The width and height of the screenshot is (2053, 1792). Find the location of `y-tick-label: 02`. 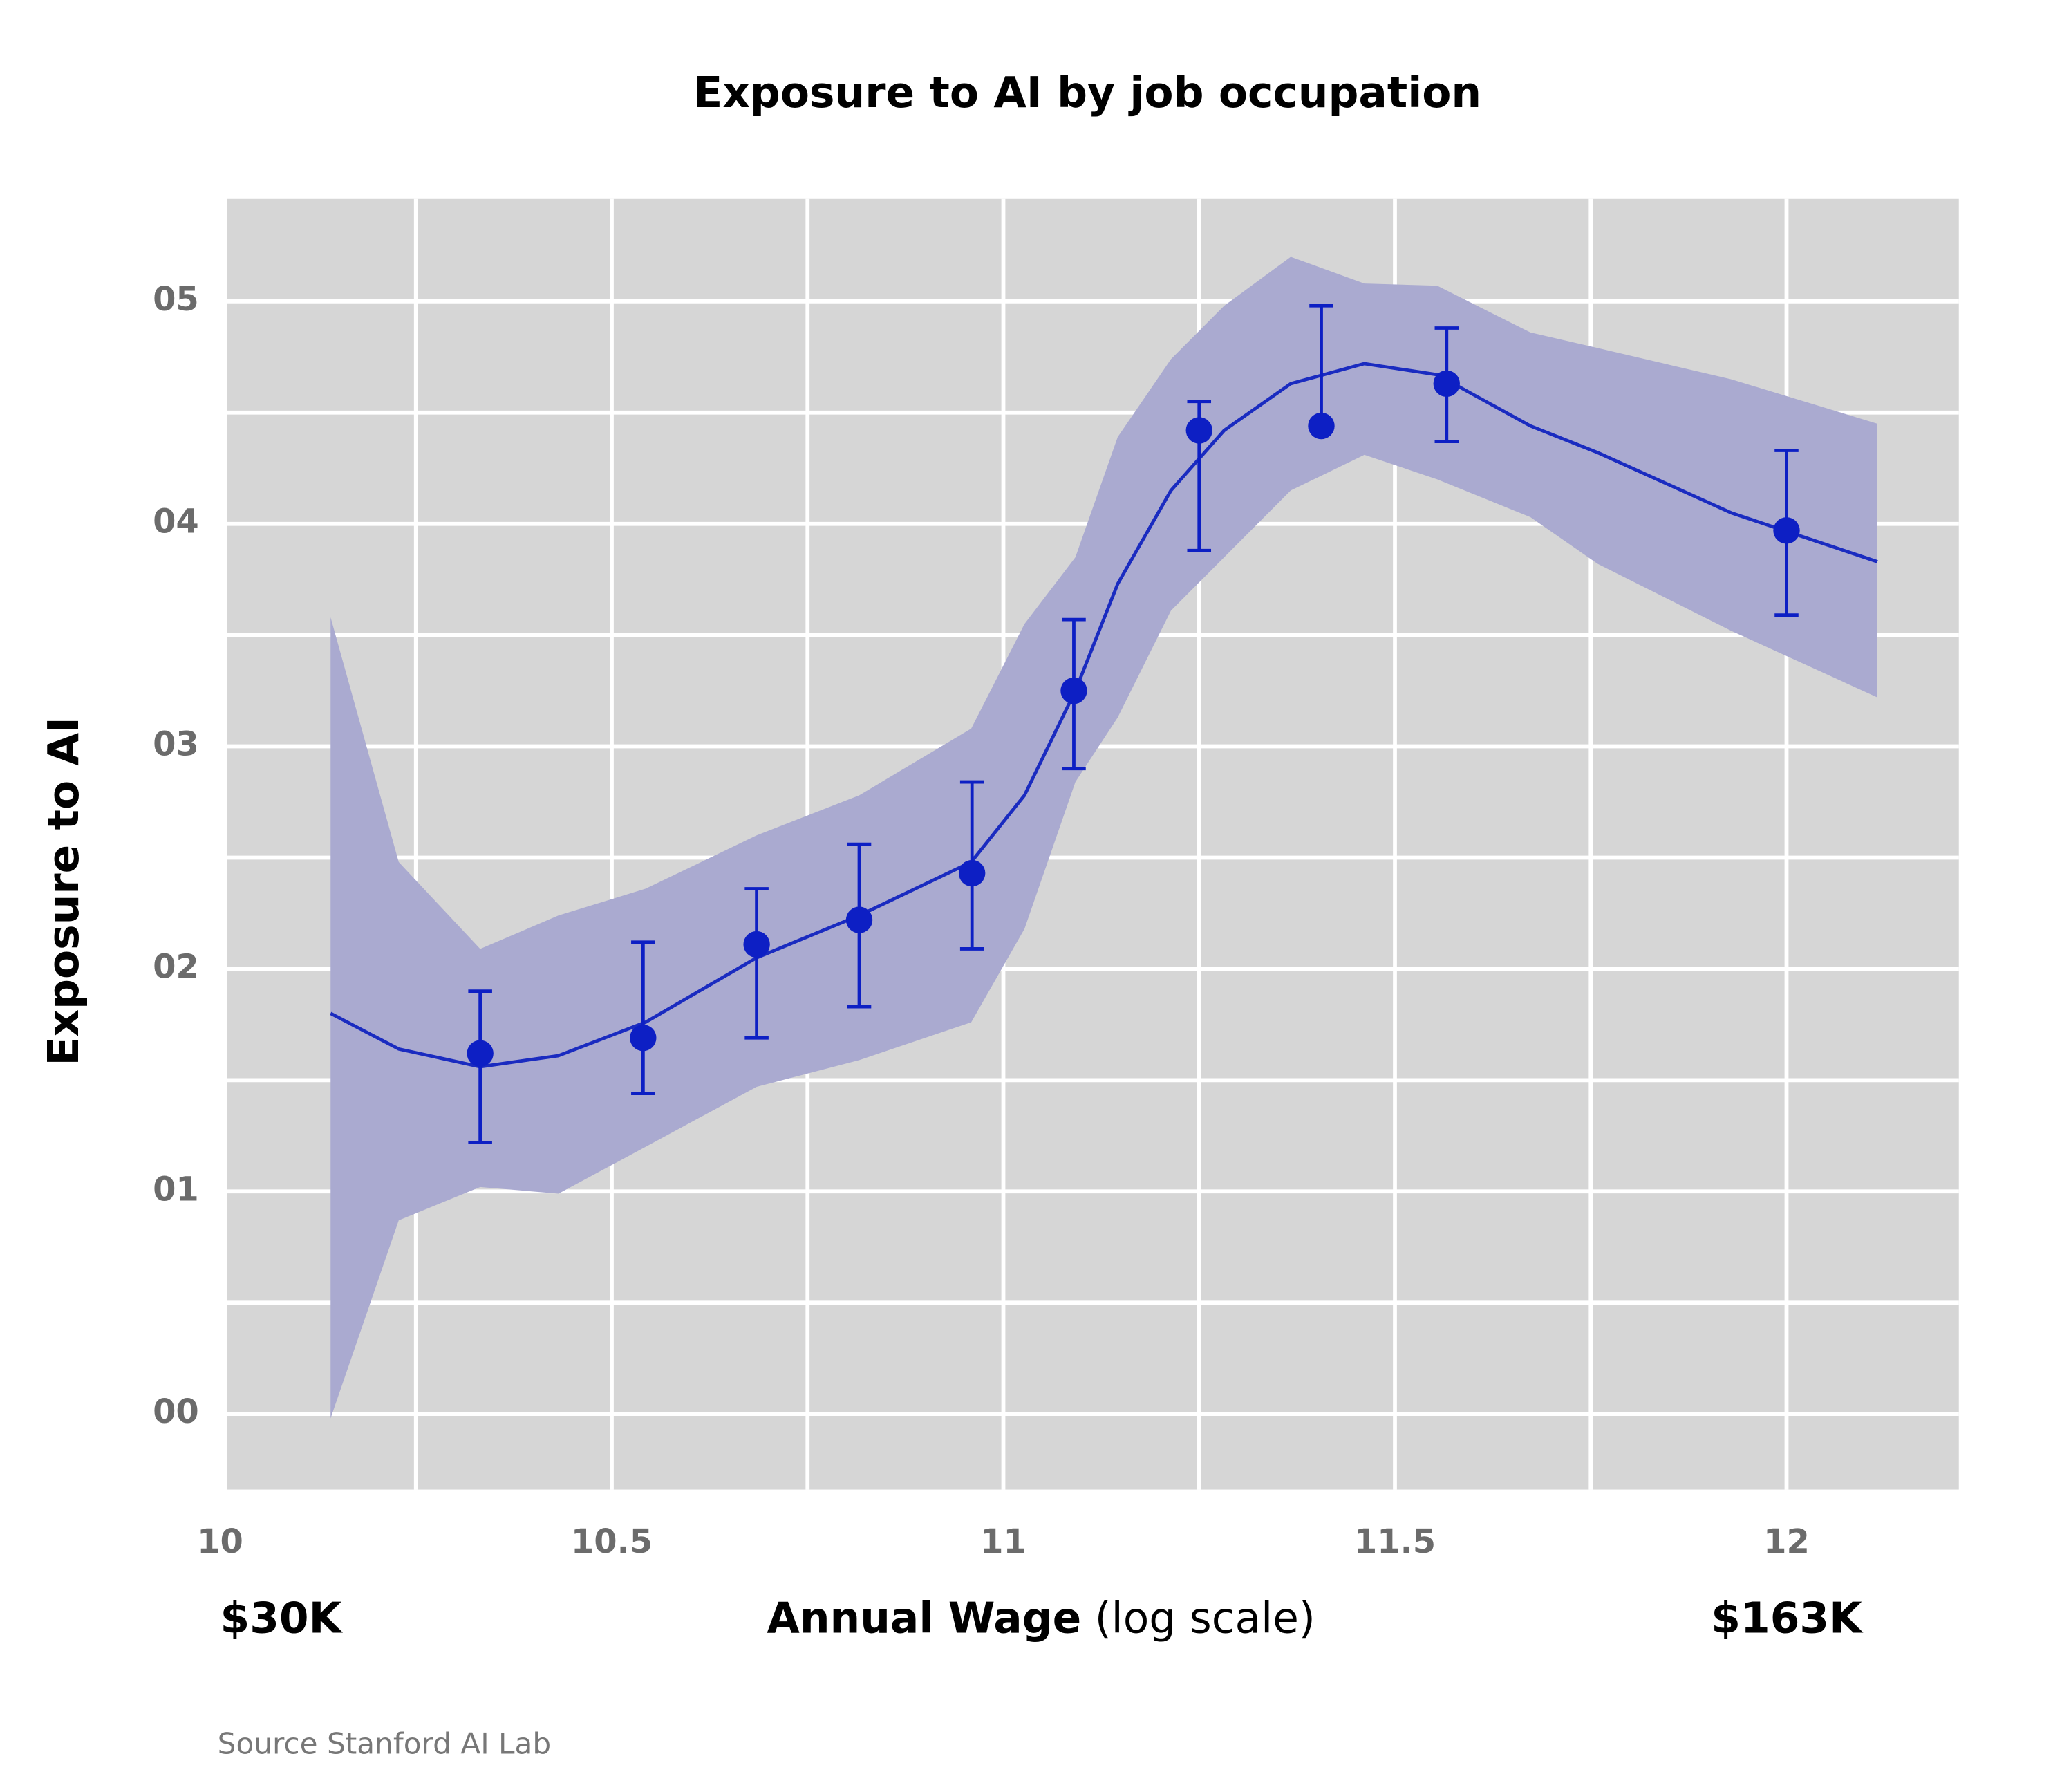

y-tick-label: 02 is located at coordinates (176, 966).